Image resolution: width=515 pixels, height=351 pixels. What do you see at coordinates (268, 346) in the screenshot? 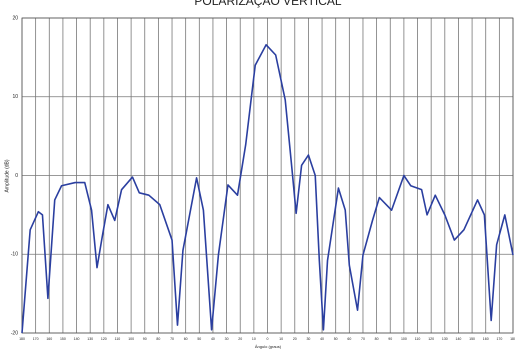
I see `x-axis-label: Ângulo (graus)` at bounding box center [268, 346].